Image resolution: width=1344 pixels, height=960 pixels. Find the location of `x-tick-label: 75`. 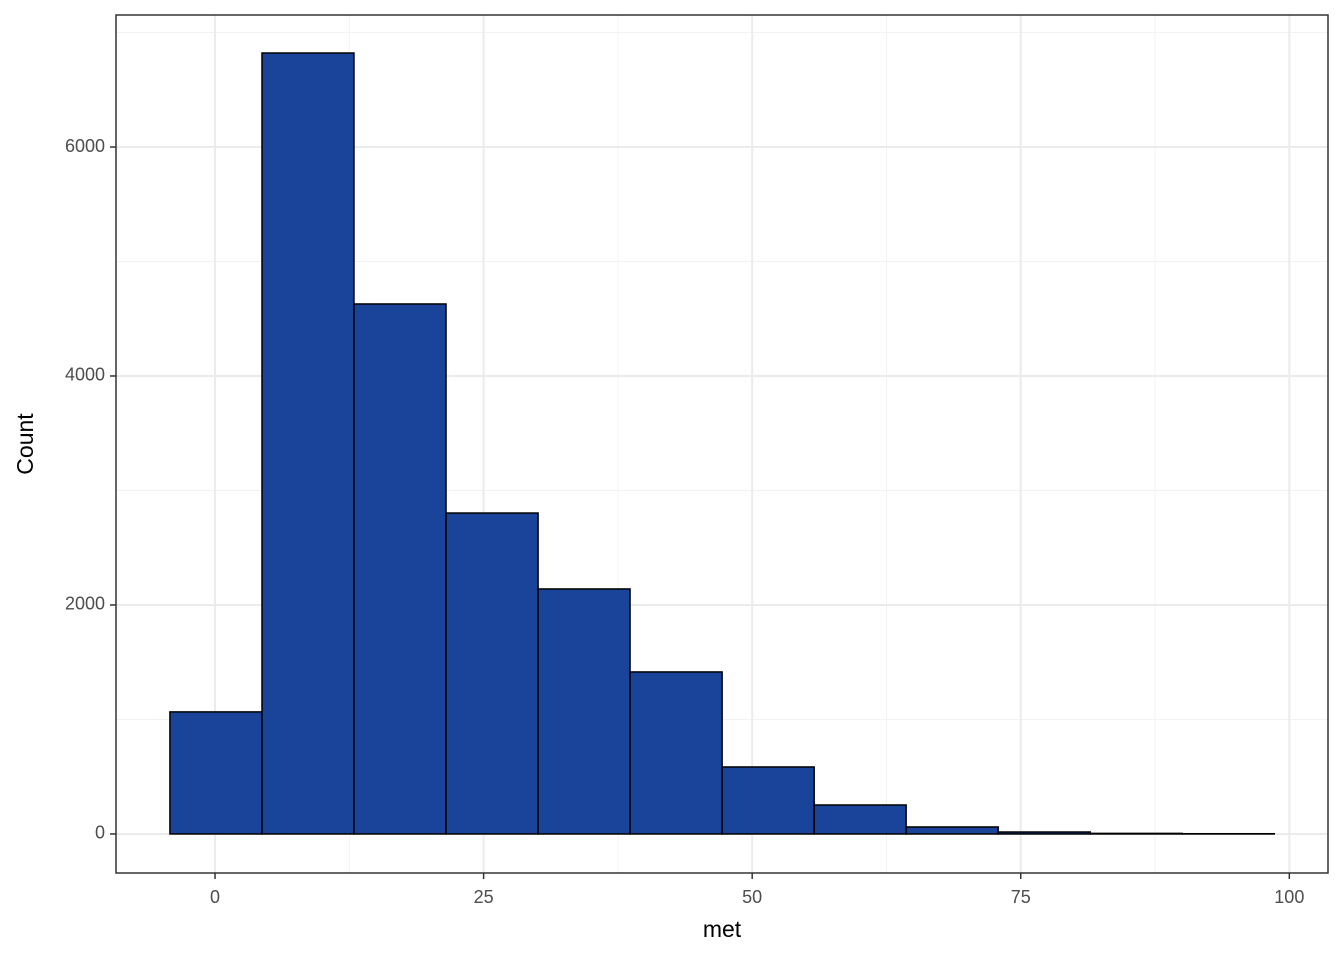

x-tick-label: 75 is located at coordinates (1021, 897).